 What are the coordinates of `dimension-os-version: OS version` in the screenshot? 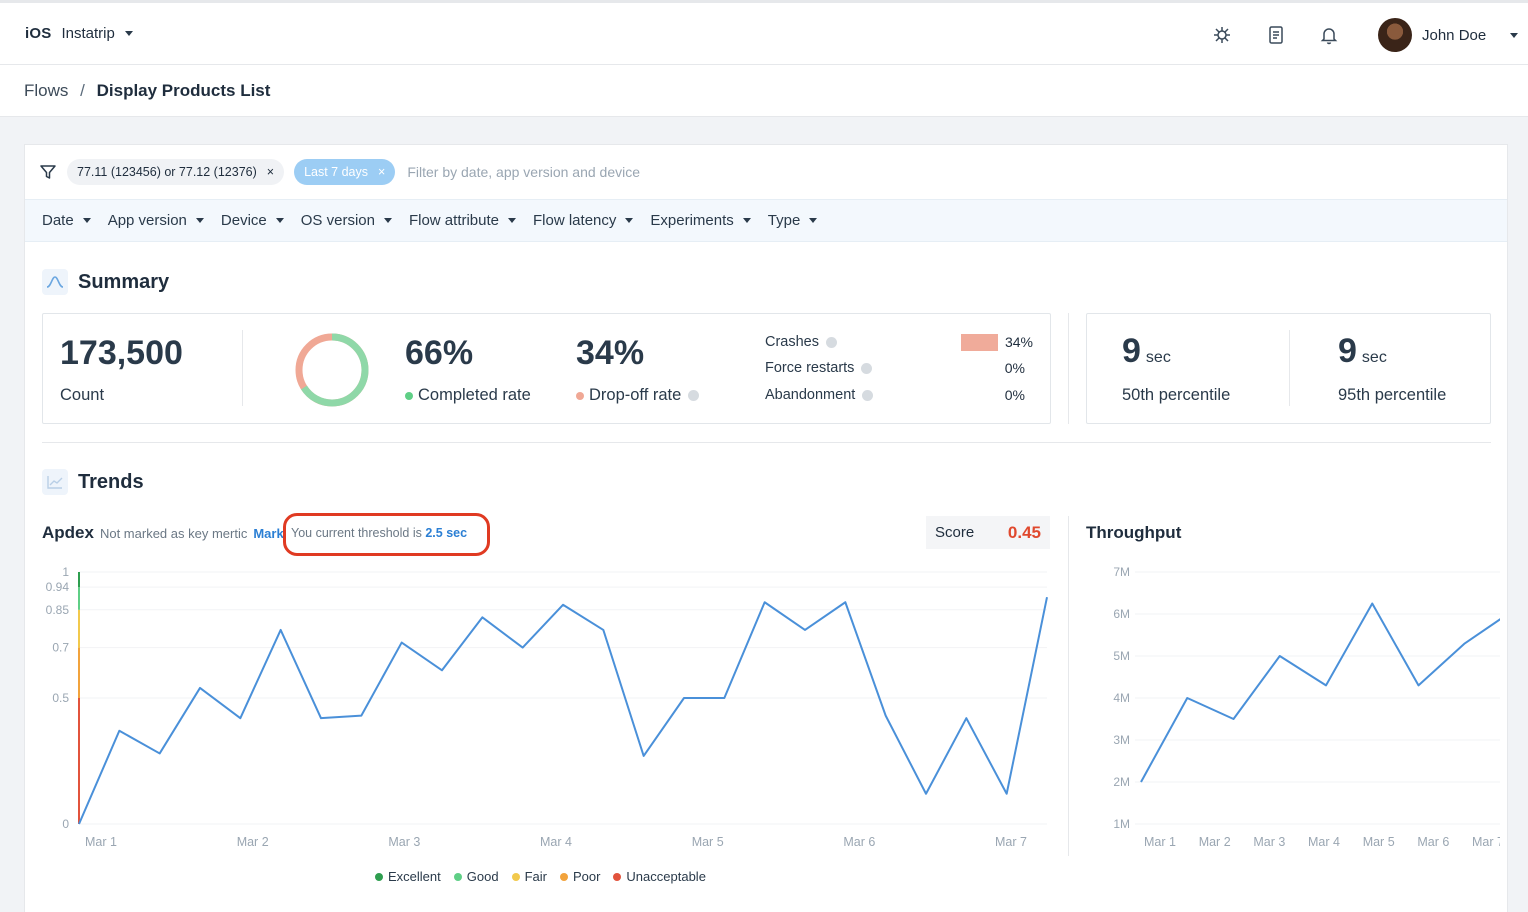 It's located at (346, 220).